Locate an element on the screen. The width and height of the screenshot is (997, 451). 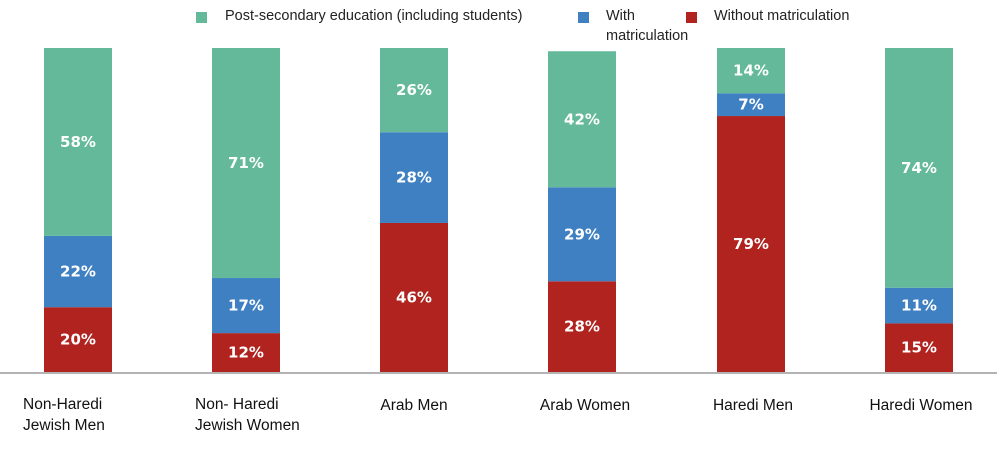
data-label-2-2: 26% is located at coordinates (414, 90).